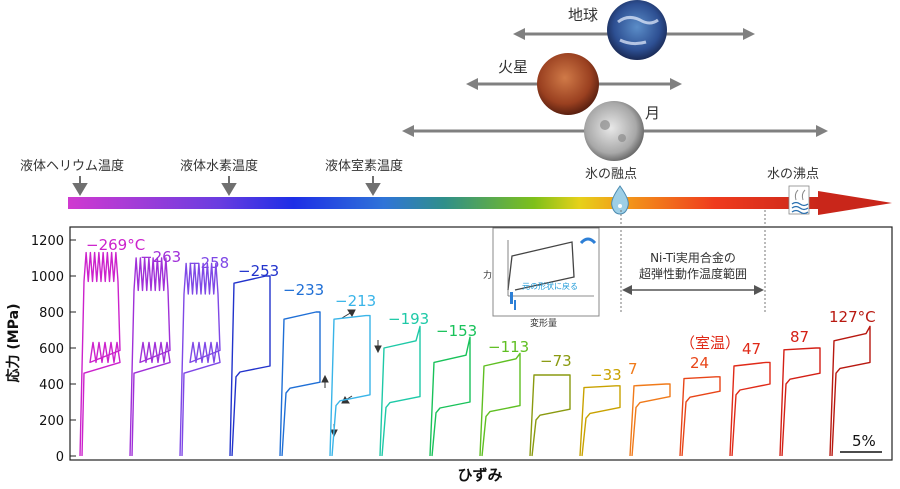 The width and height of the screenshot is (900, 489). Describe the element at coordinates (51, 313) in the screenshot. I see `y-tick-label: 800` at that location.